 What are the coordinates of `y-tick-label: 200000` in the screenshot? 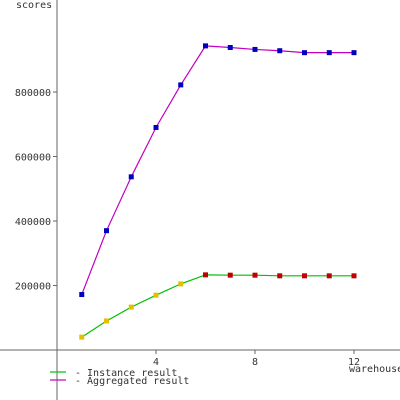 It's located at (33, 287).